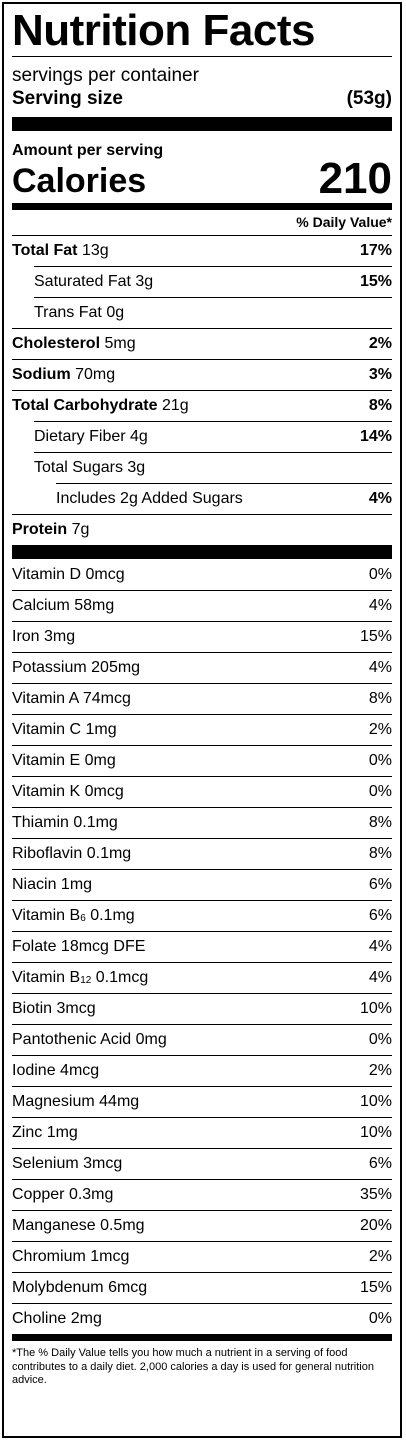  Describe the element at coordinates (45, 250) in the screenshot. I see `nutrient-name: Total Fat` at that location.